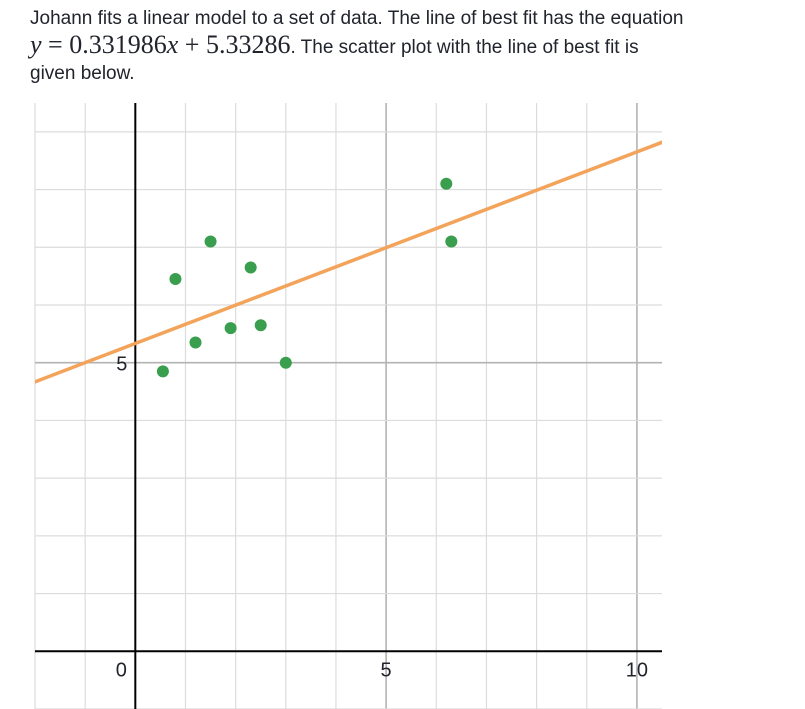 The width and height of the screenshot is (805, 709). What do you see at coordinates (36, 44) in the screenshot?
I see `equation-y: y` at bounding box center [36, 44].